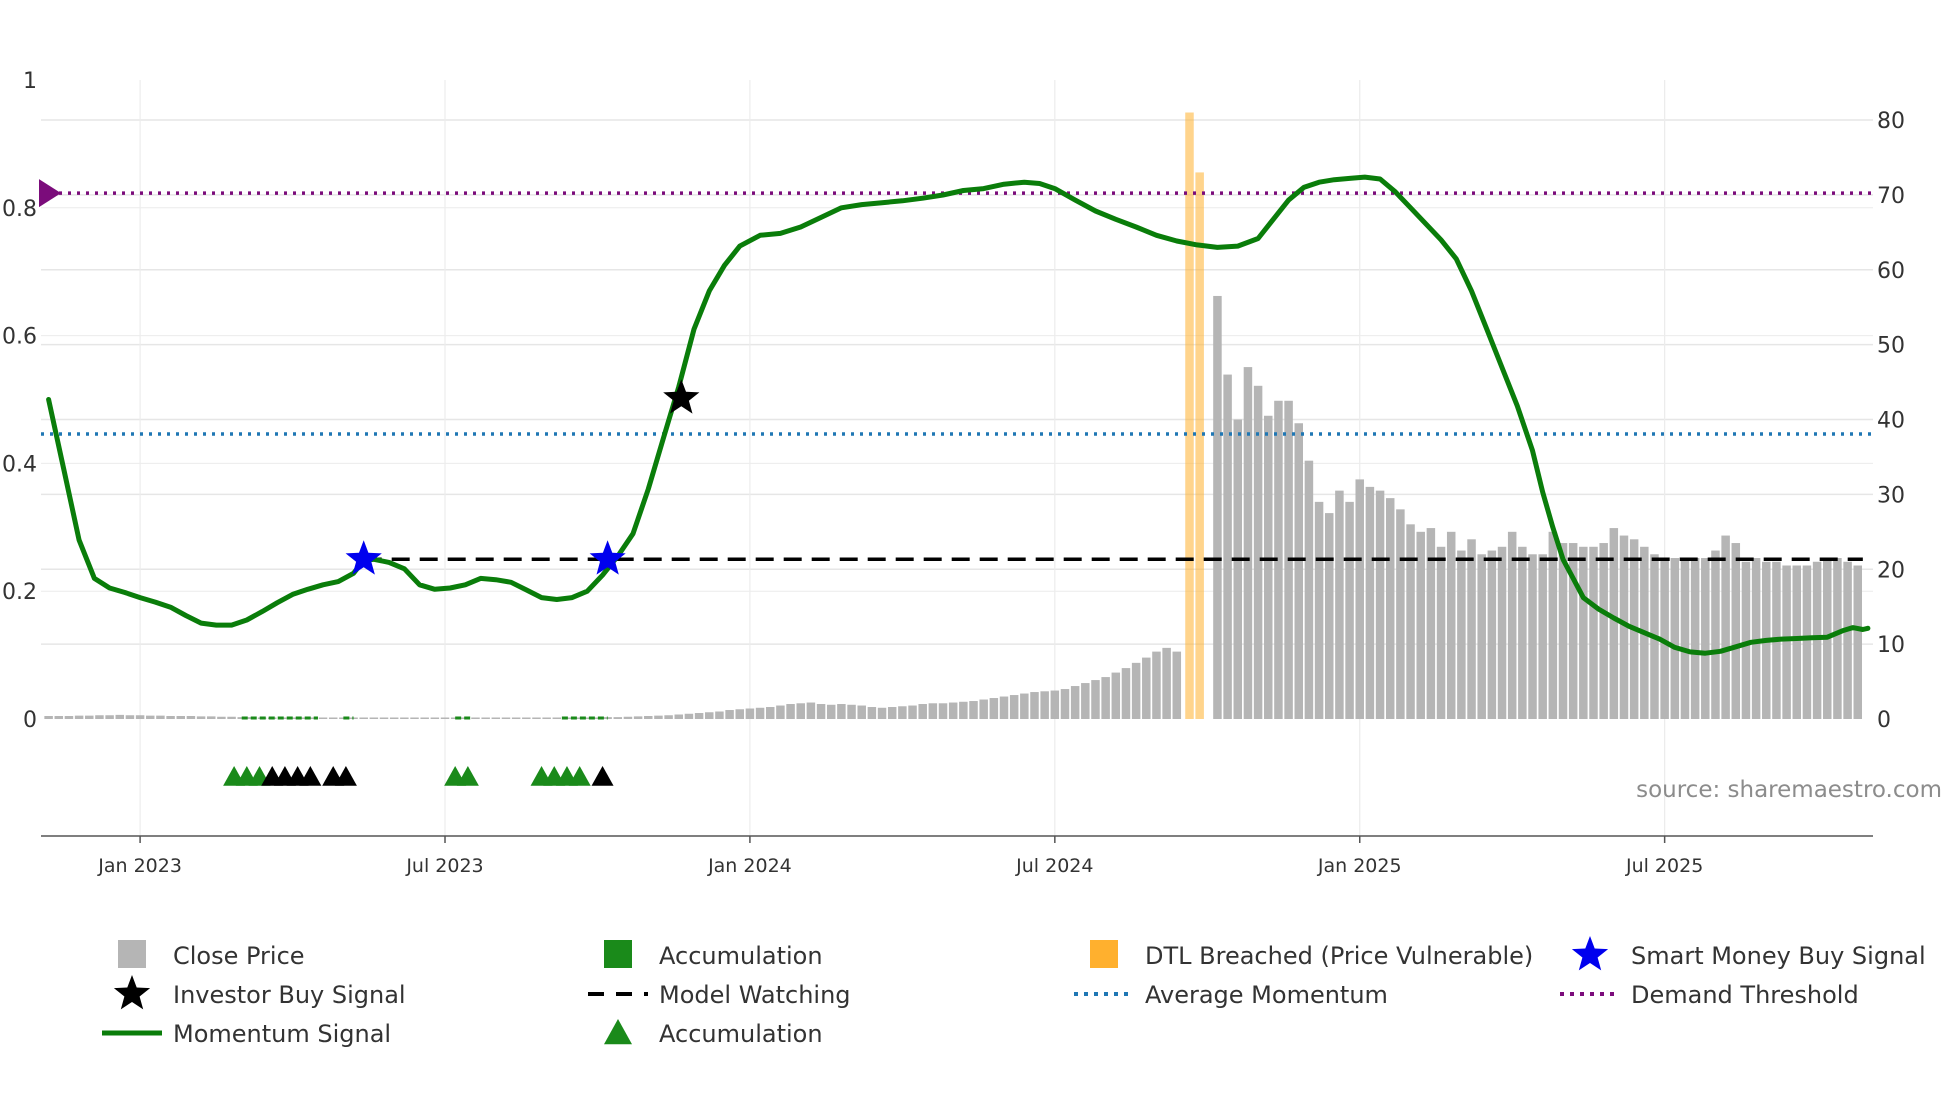 The height and width of the screenshot is (1106, 1960). Describe the element at coordinates (1199, 446) in the screenshot. I see `dtl-breached-bar` at that location.